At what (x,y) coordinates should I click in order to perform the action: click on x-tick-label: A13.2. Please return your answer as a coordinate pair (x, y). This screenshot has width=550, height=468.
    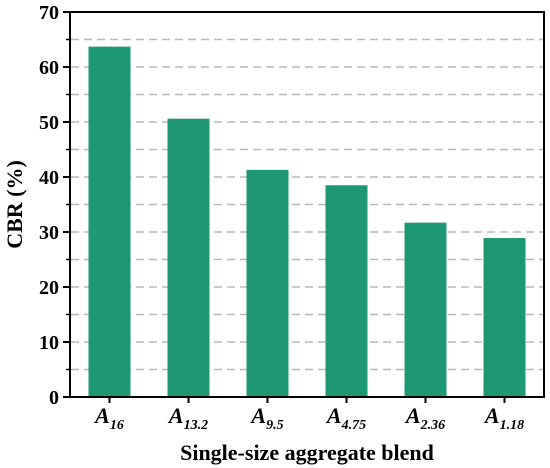
    Looking at the image, I should click on (187, 418).